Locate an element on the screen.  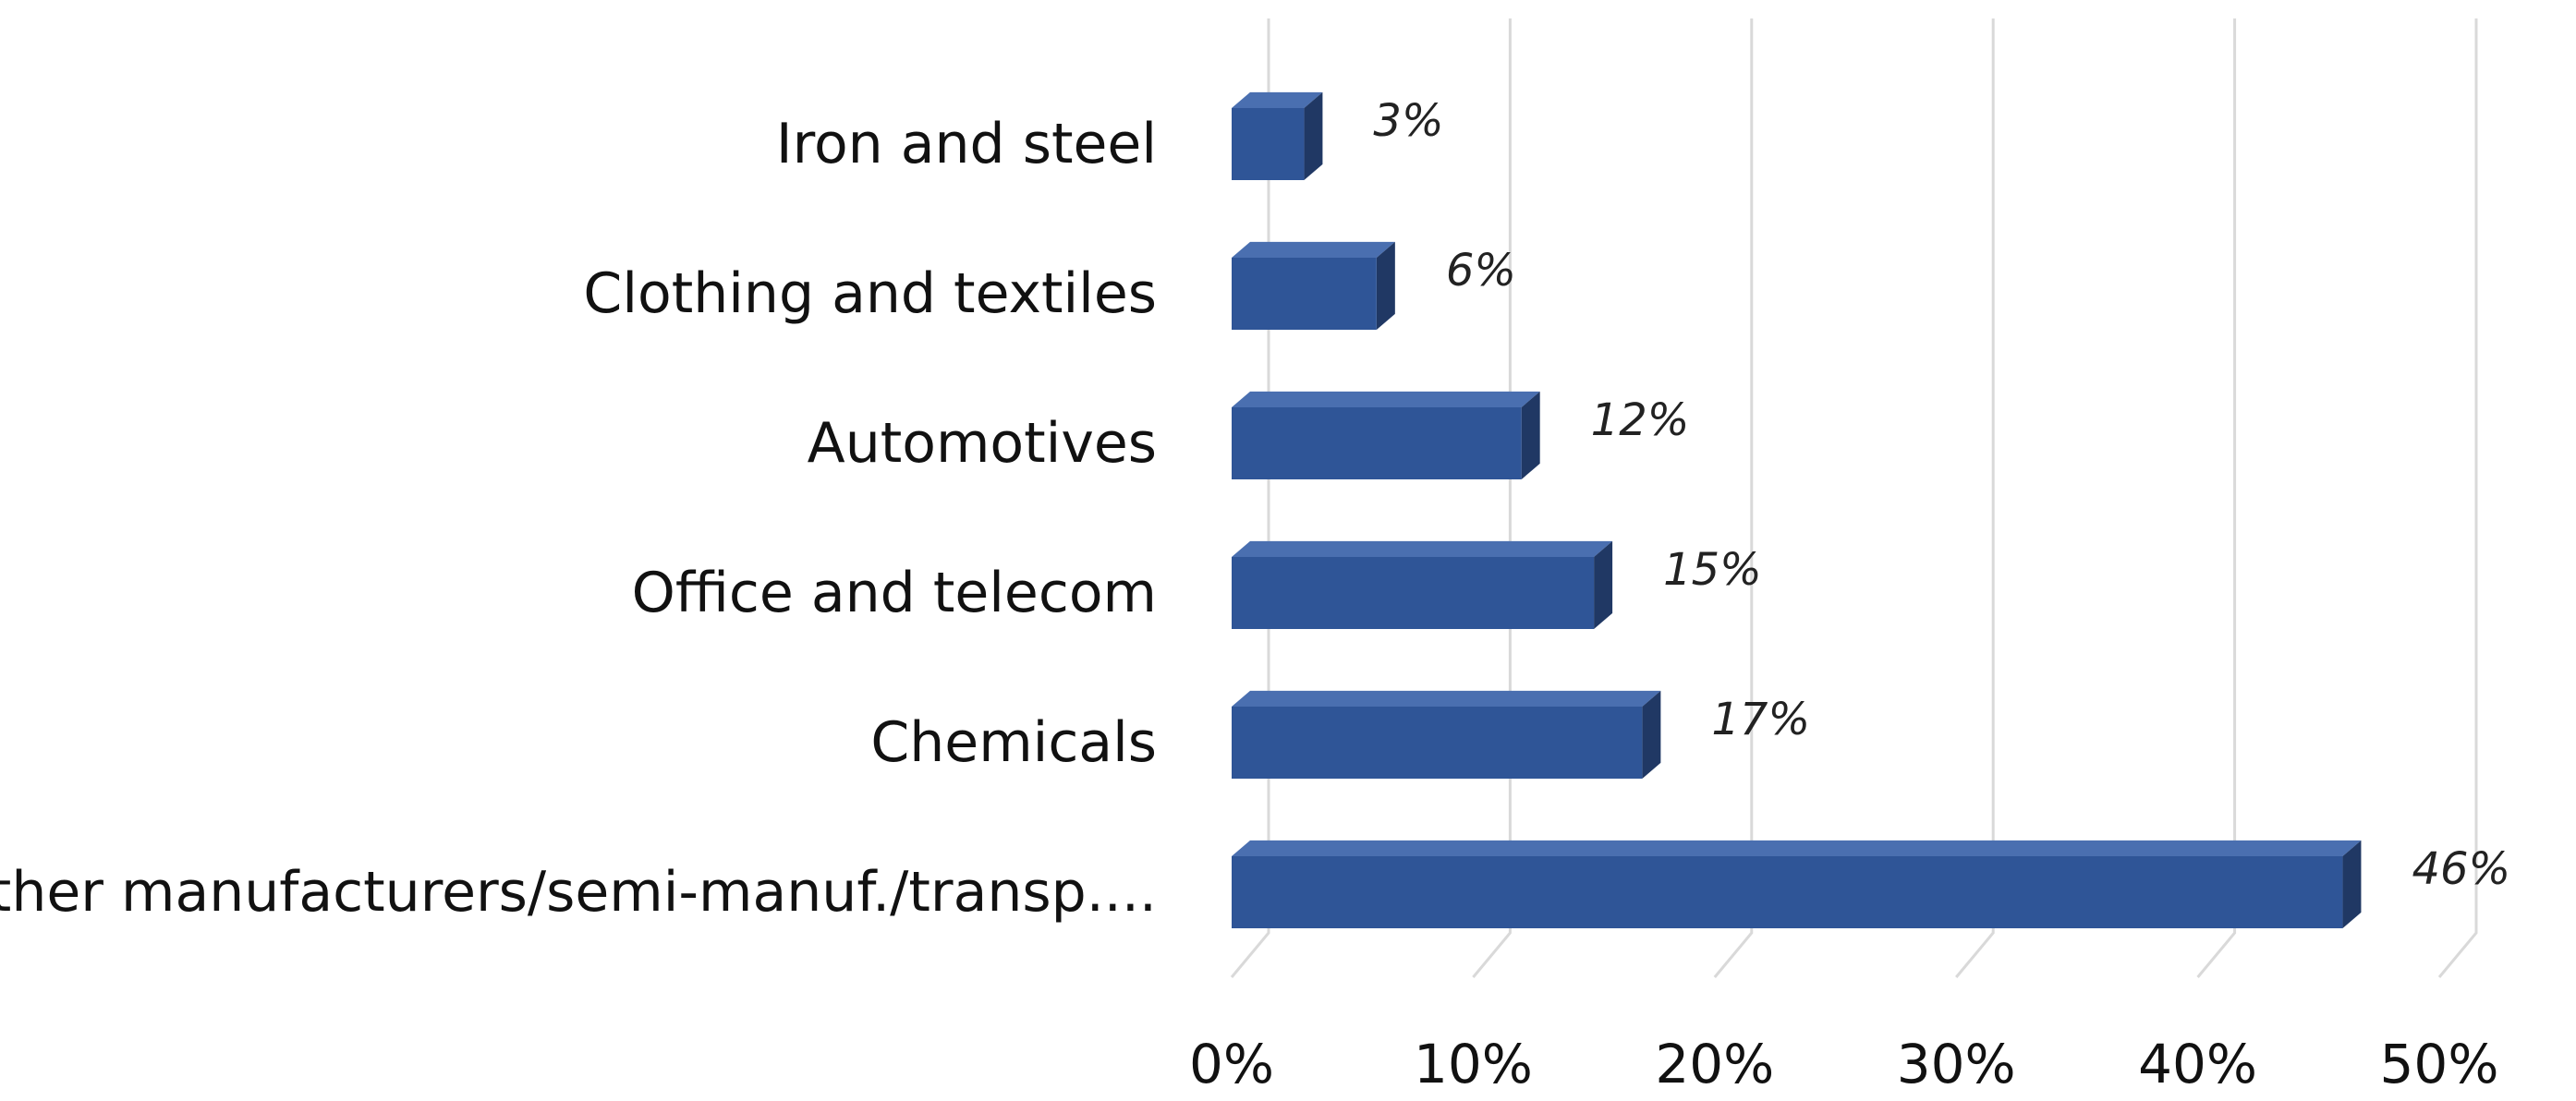
data-label: 46% is located at coordinates (2461, 869).